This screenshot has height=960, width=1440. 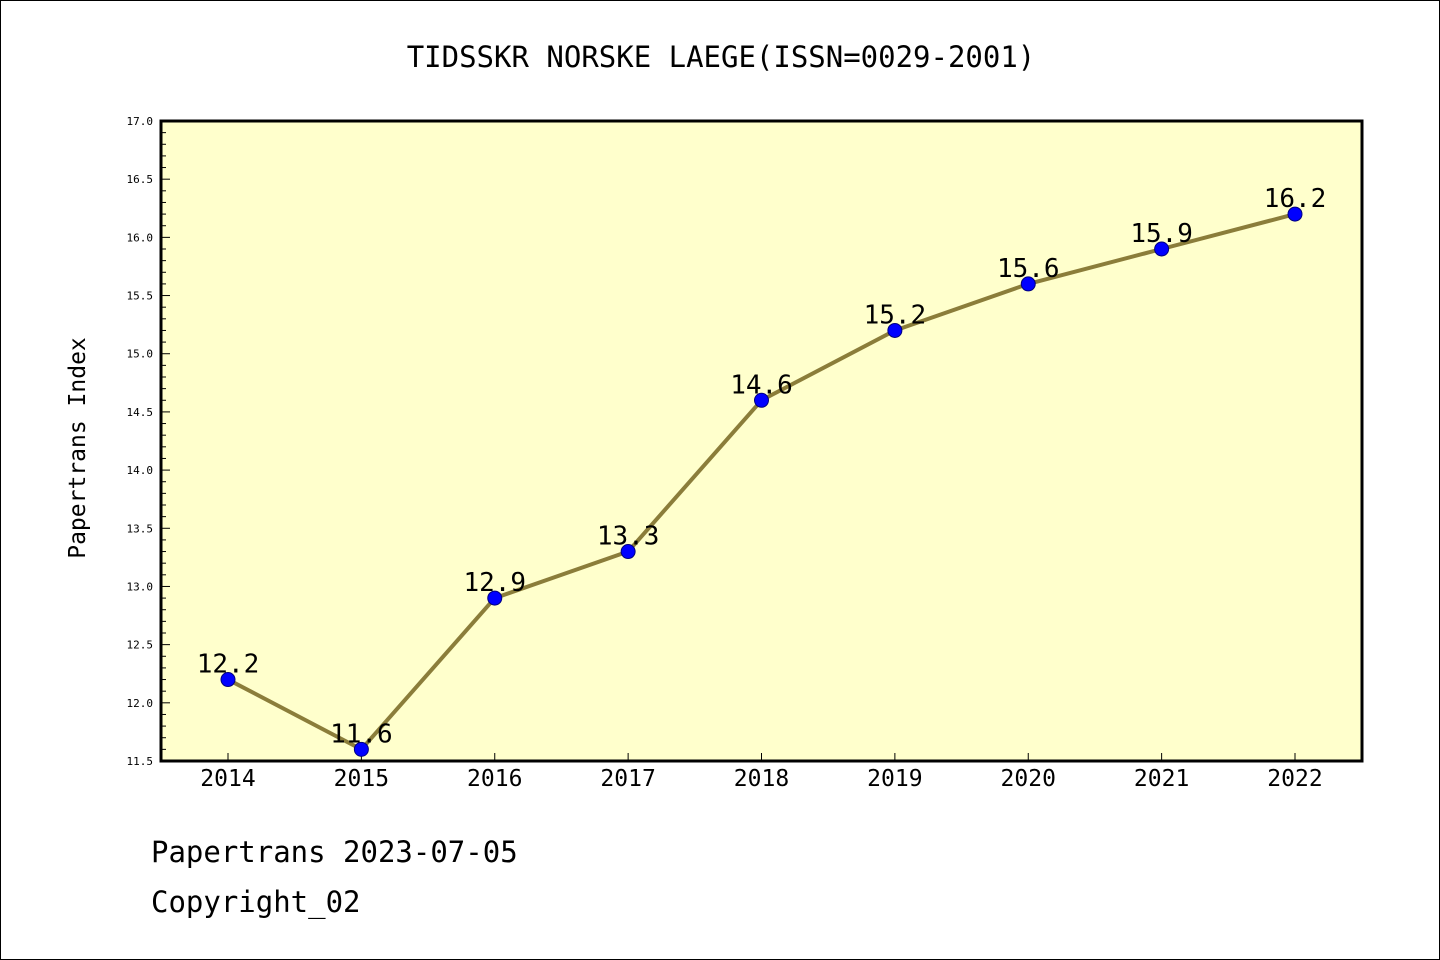 I want to click on y-tick-label: 16.5, so click(x=140, y=179).